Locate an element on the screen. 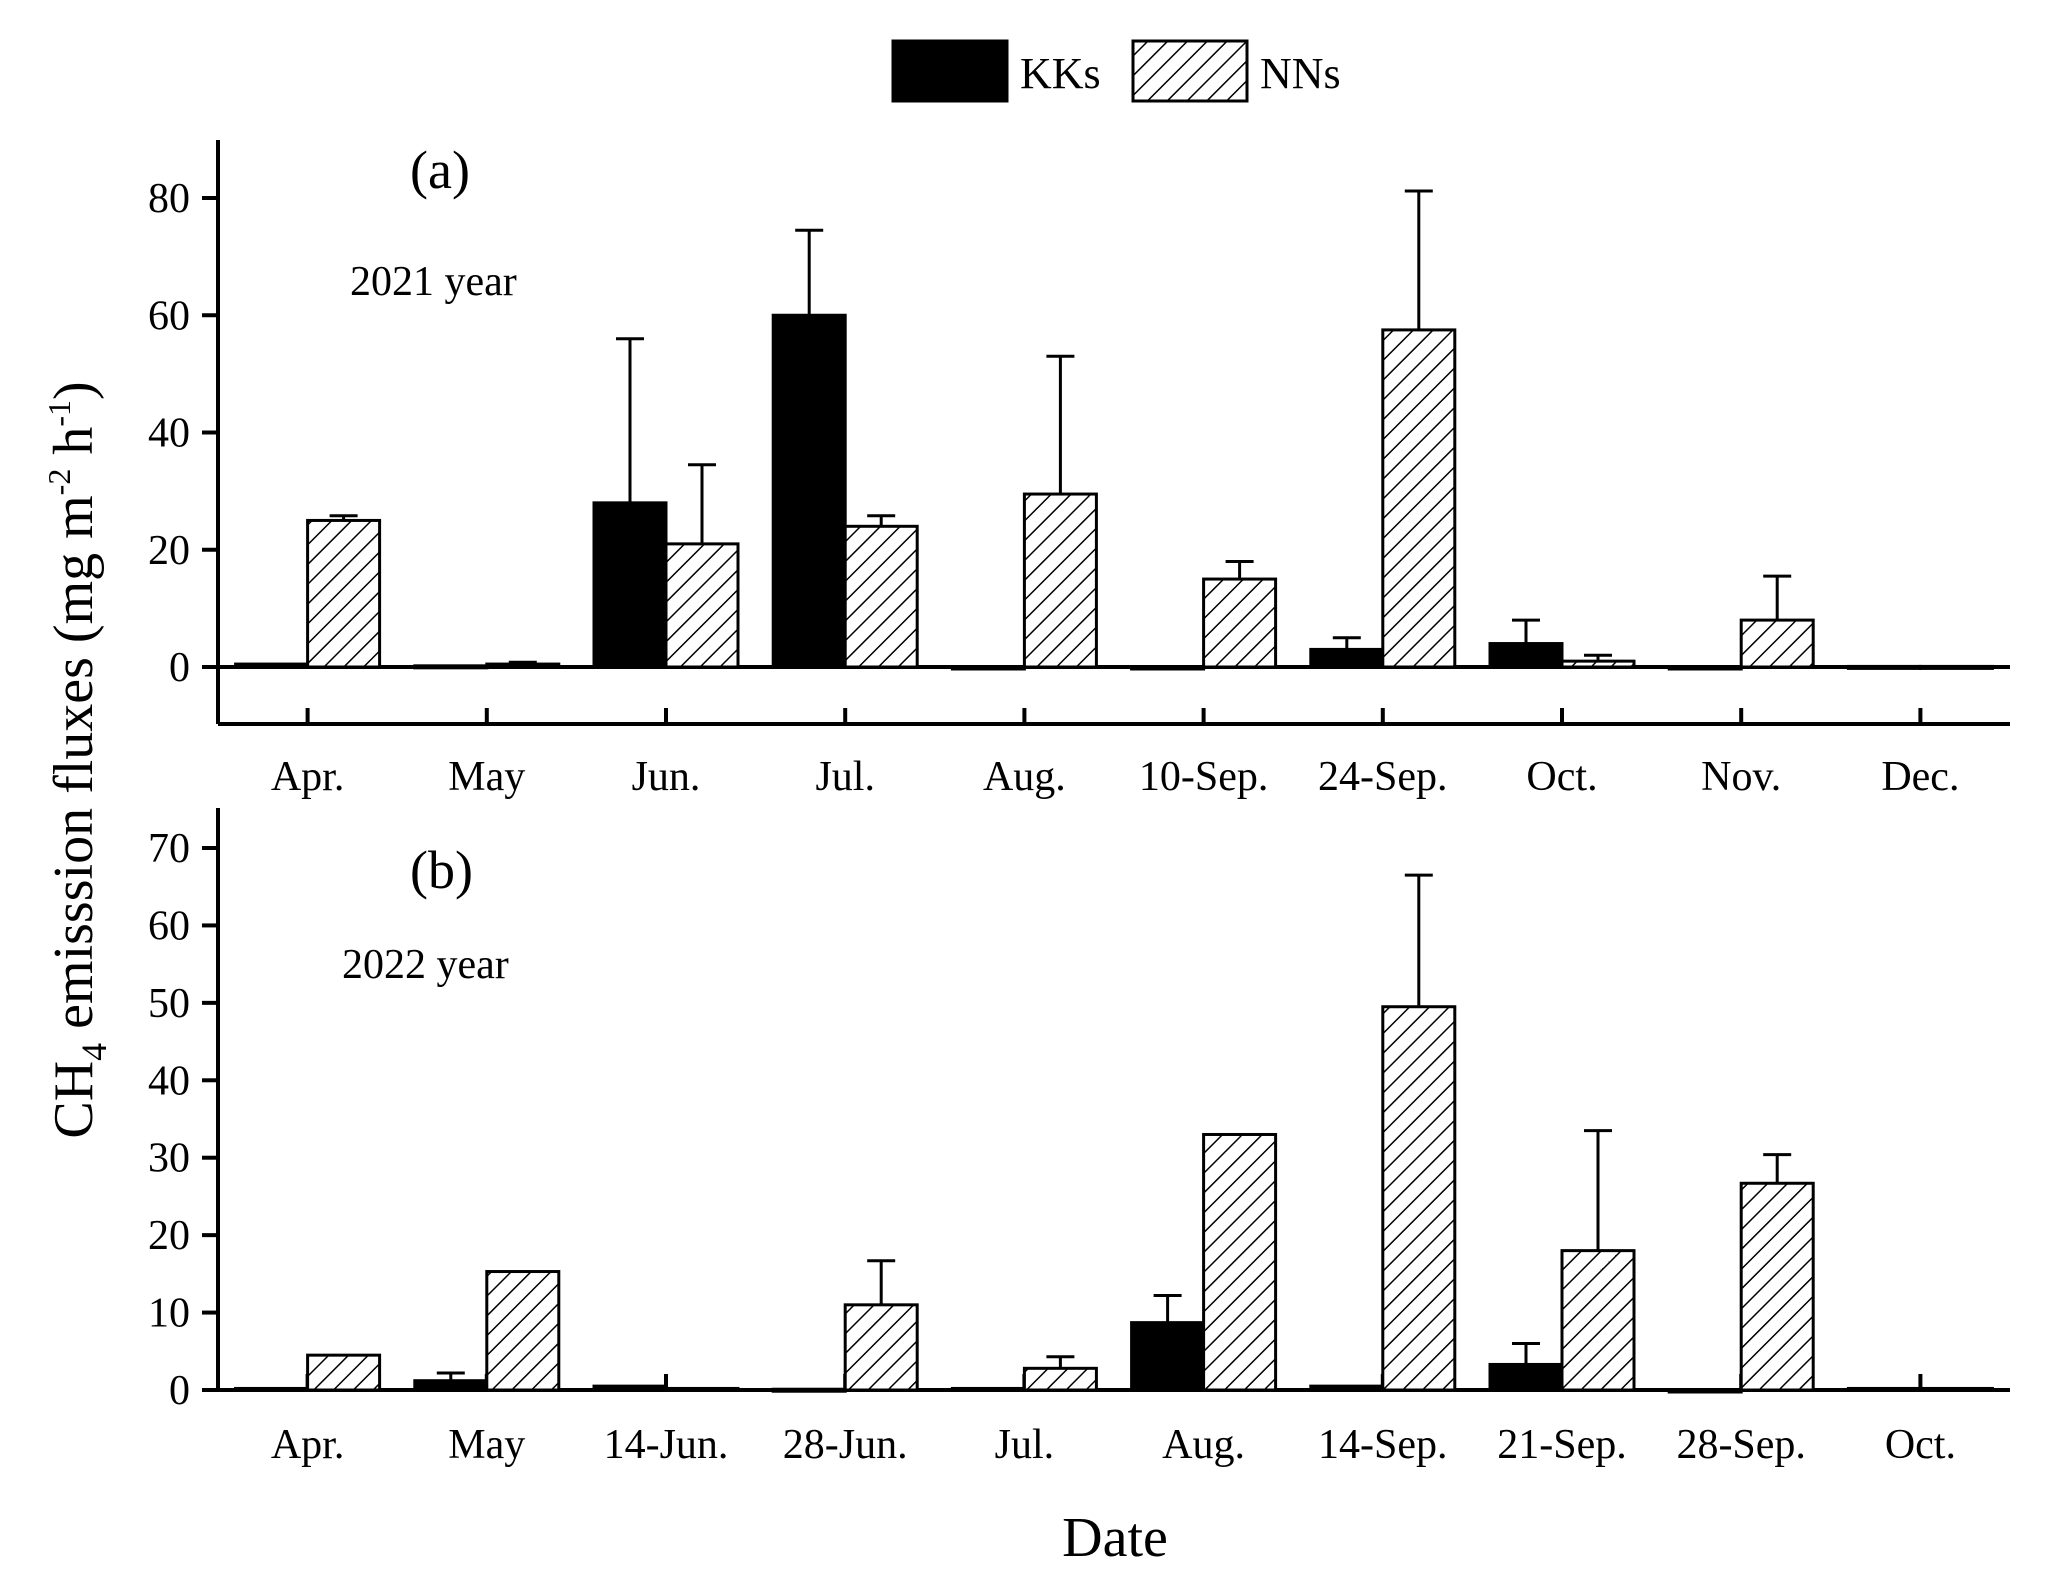 Image resolution: width=2048 pixels, height=1586 pixels. legend: KKs NNs is located at coordinates (1116, 71).